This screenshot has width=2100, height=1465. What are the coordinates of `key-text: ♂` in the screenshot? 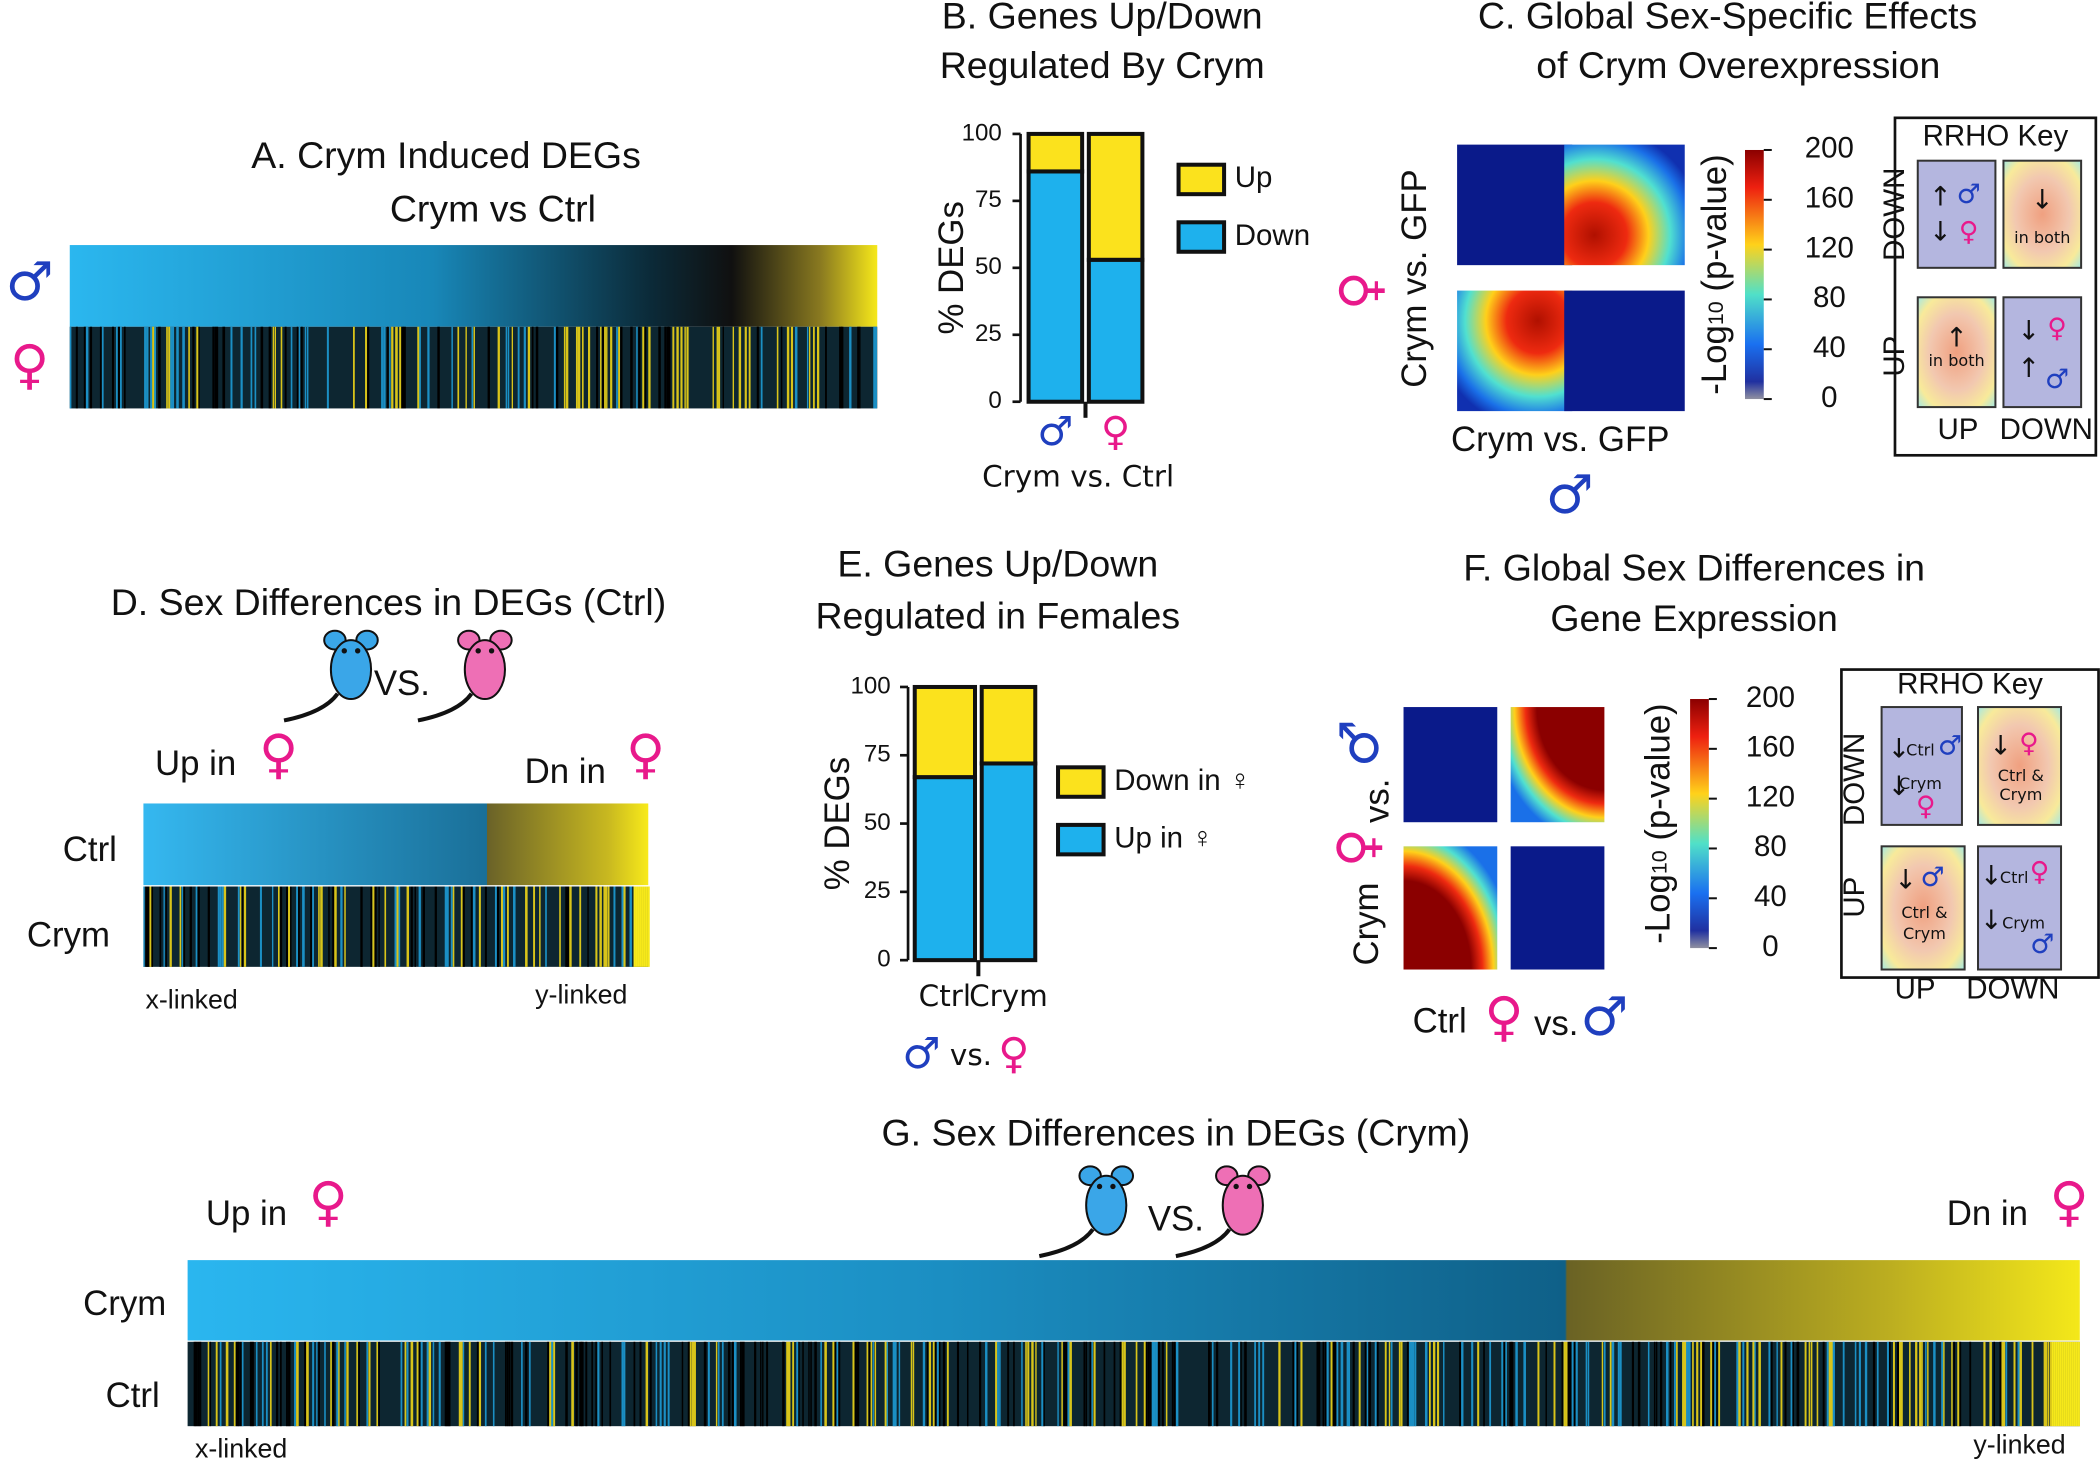 It's located at (1950, 746).